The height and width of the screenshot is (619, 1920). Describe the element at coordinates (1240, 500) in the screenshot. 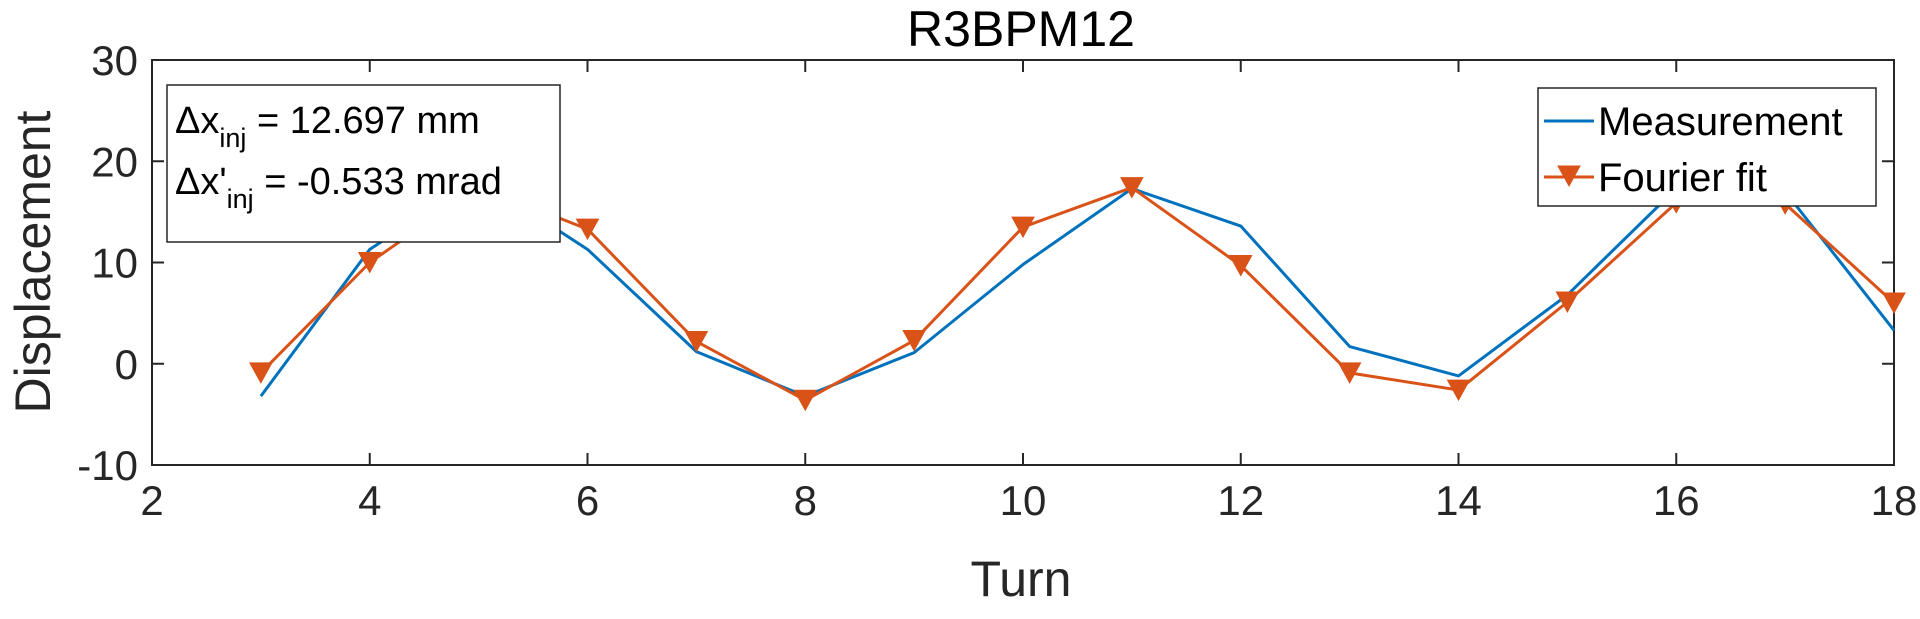

I see `x-tick-label: 12` at that location.